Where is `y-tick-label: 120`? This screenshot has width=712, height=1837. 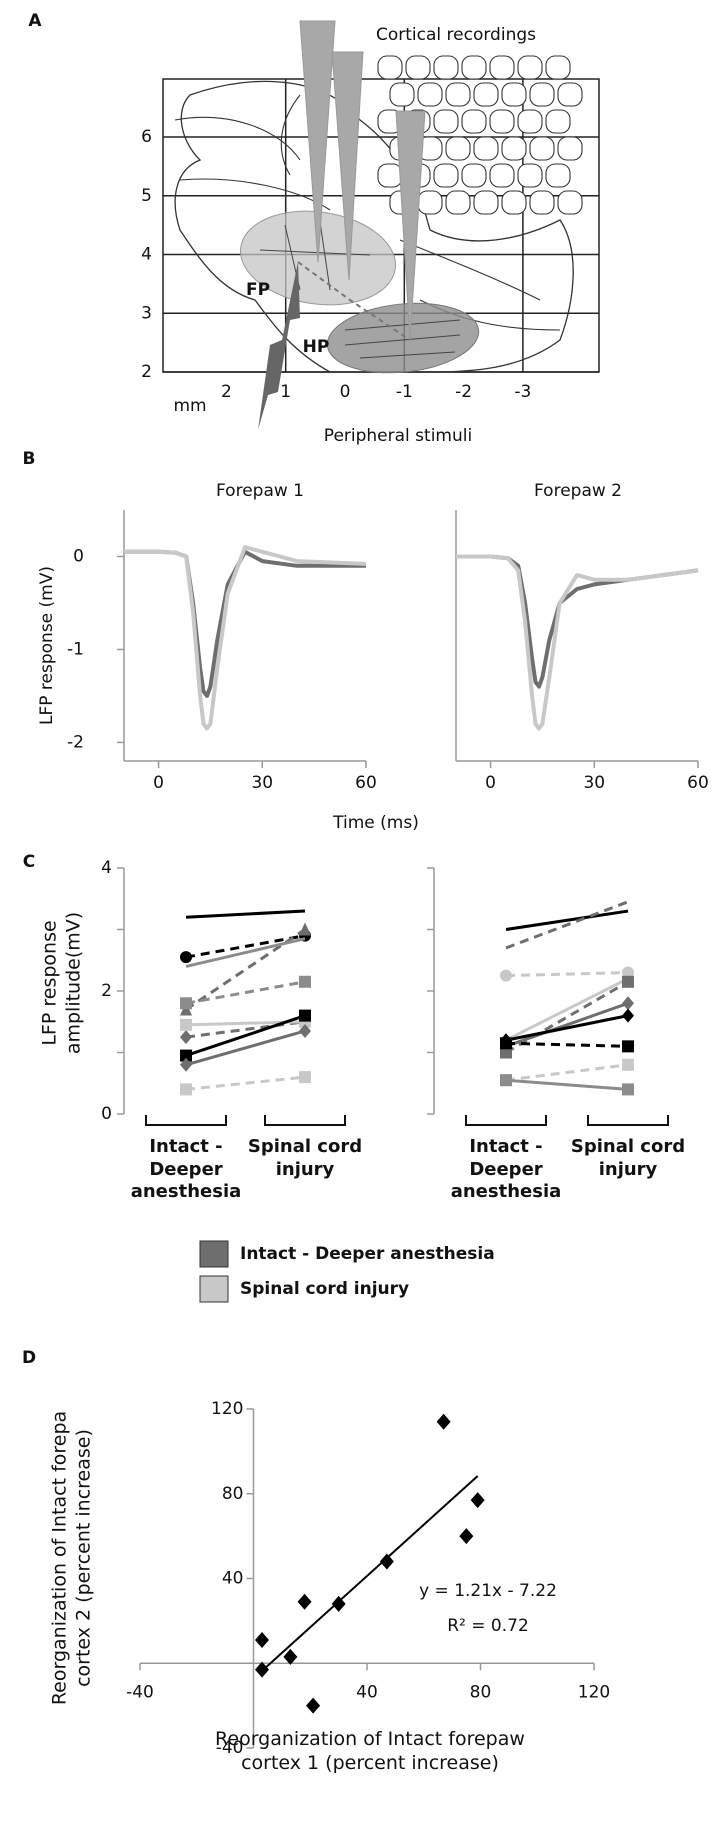
y-tick-label: 120 is located at coordinates (227, 1409).